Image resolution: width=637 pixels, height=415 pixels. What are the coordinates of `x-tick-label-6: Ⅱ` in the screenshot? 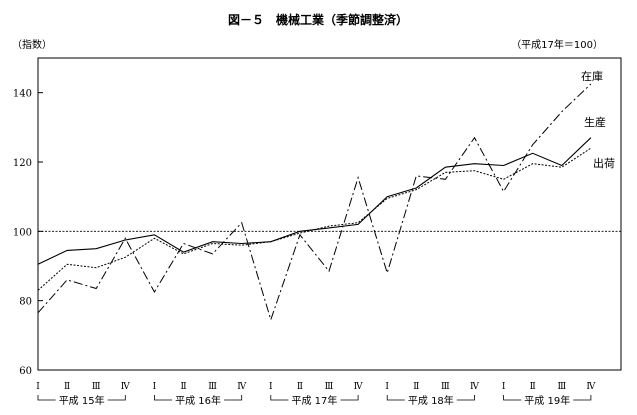 It's located at (183, 387).